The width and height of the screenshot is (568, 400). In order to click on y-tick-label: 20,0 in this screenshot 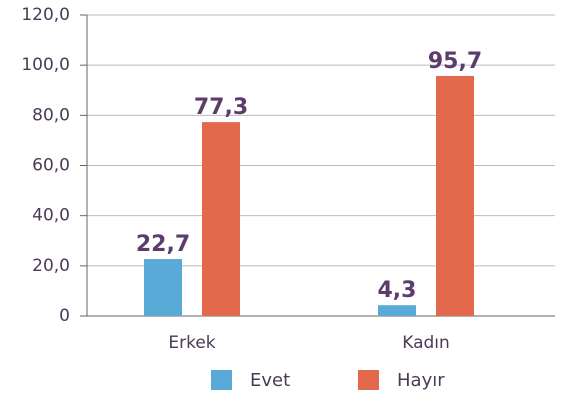, I will do `click(51, 266)`.